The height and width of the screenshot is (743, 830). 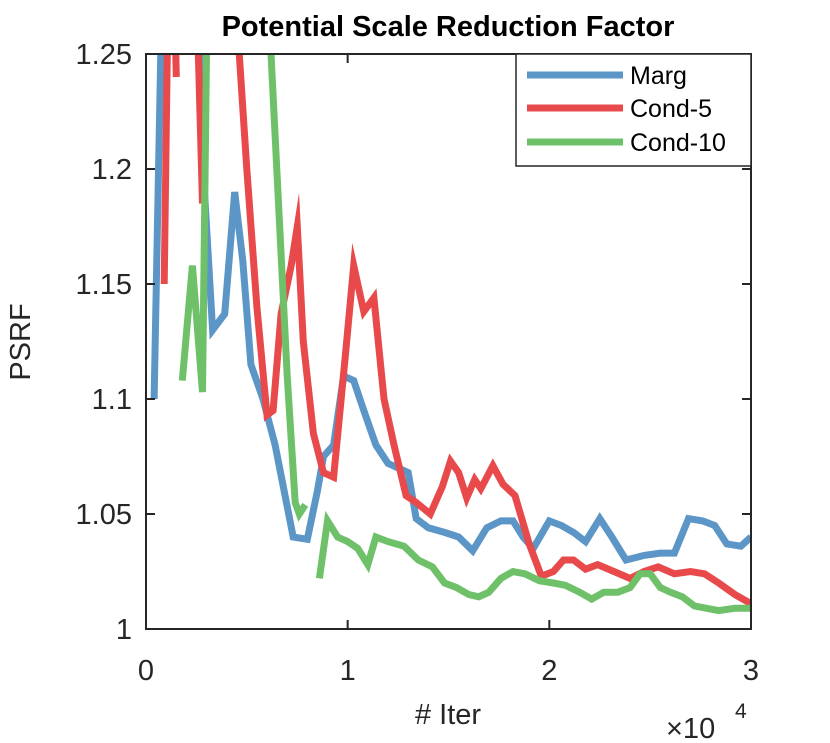 I want to click on x-exponent-label: ×10 4, so click(x=706, y=721).